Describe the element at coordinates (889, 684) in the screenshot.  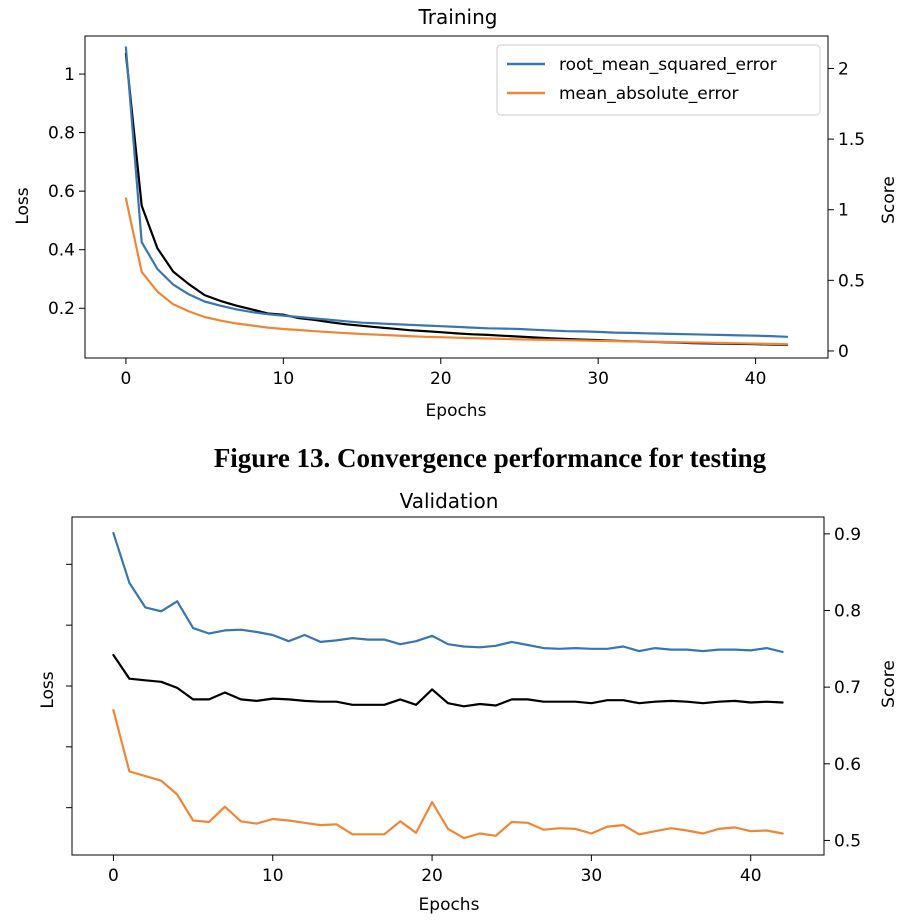
I see `validation-y2-axis-label: Score` at that location.